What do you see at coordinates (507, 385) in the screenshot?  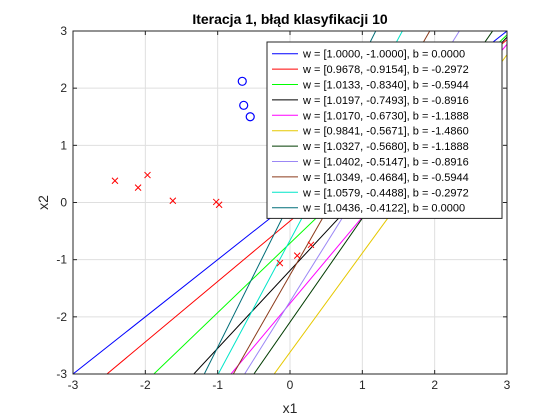 I see `x-tick-label: 3` at bounding box center [507, 385].